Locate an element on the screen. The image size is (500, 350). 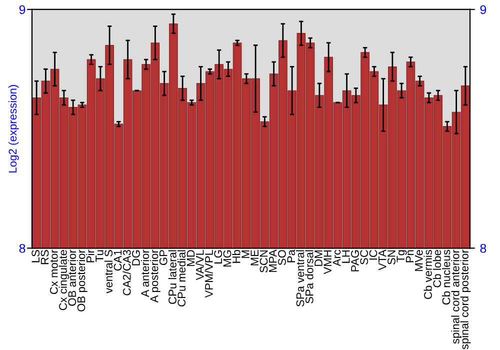
x-tick-label: M is located at coordinates (246, 254).